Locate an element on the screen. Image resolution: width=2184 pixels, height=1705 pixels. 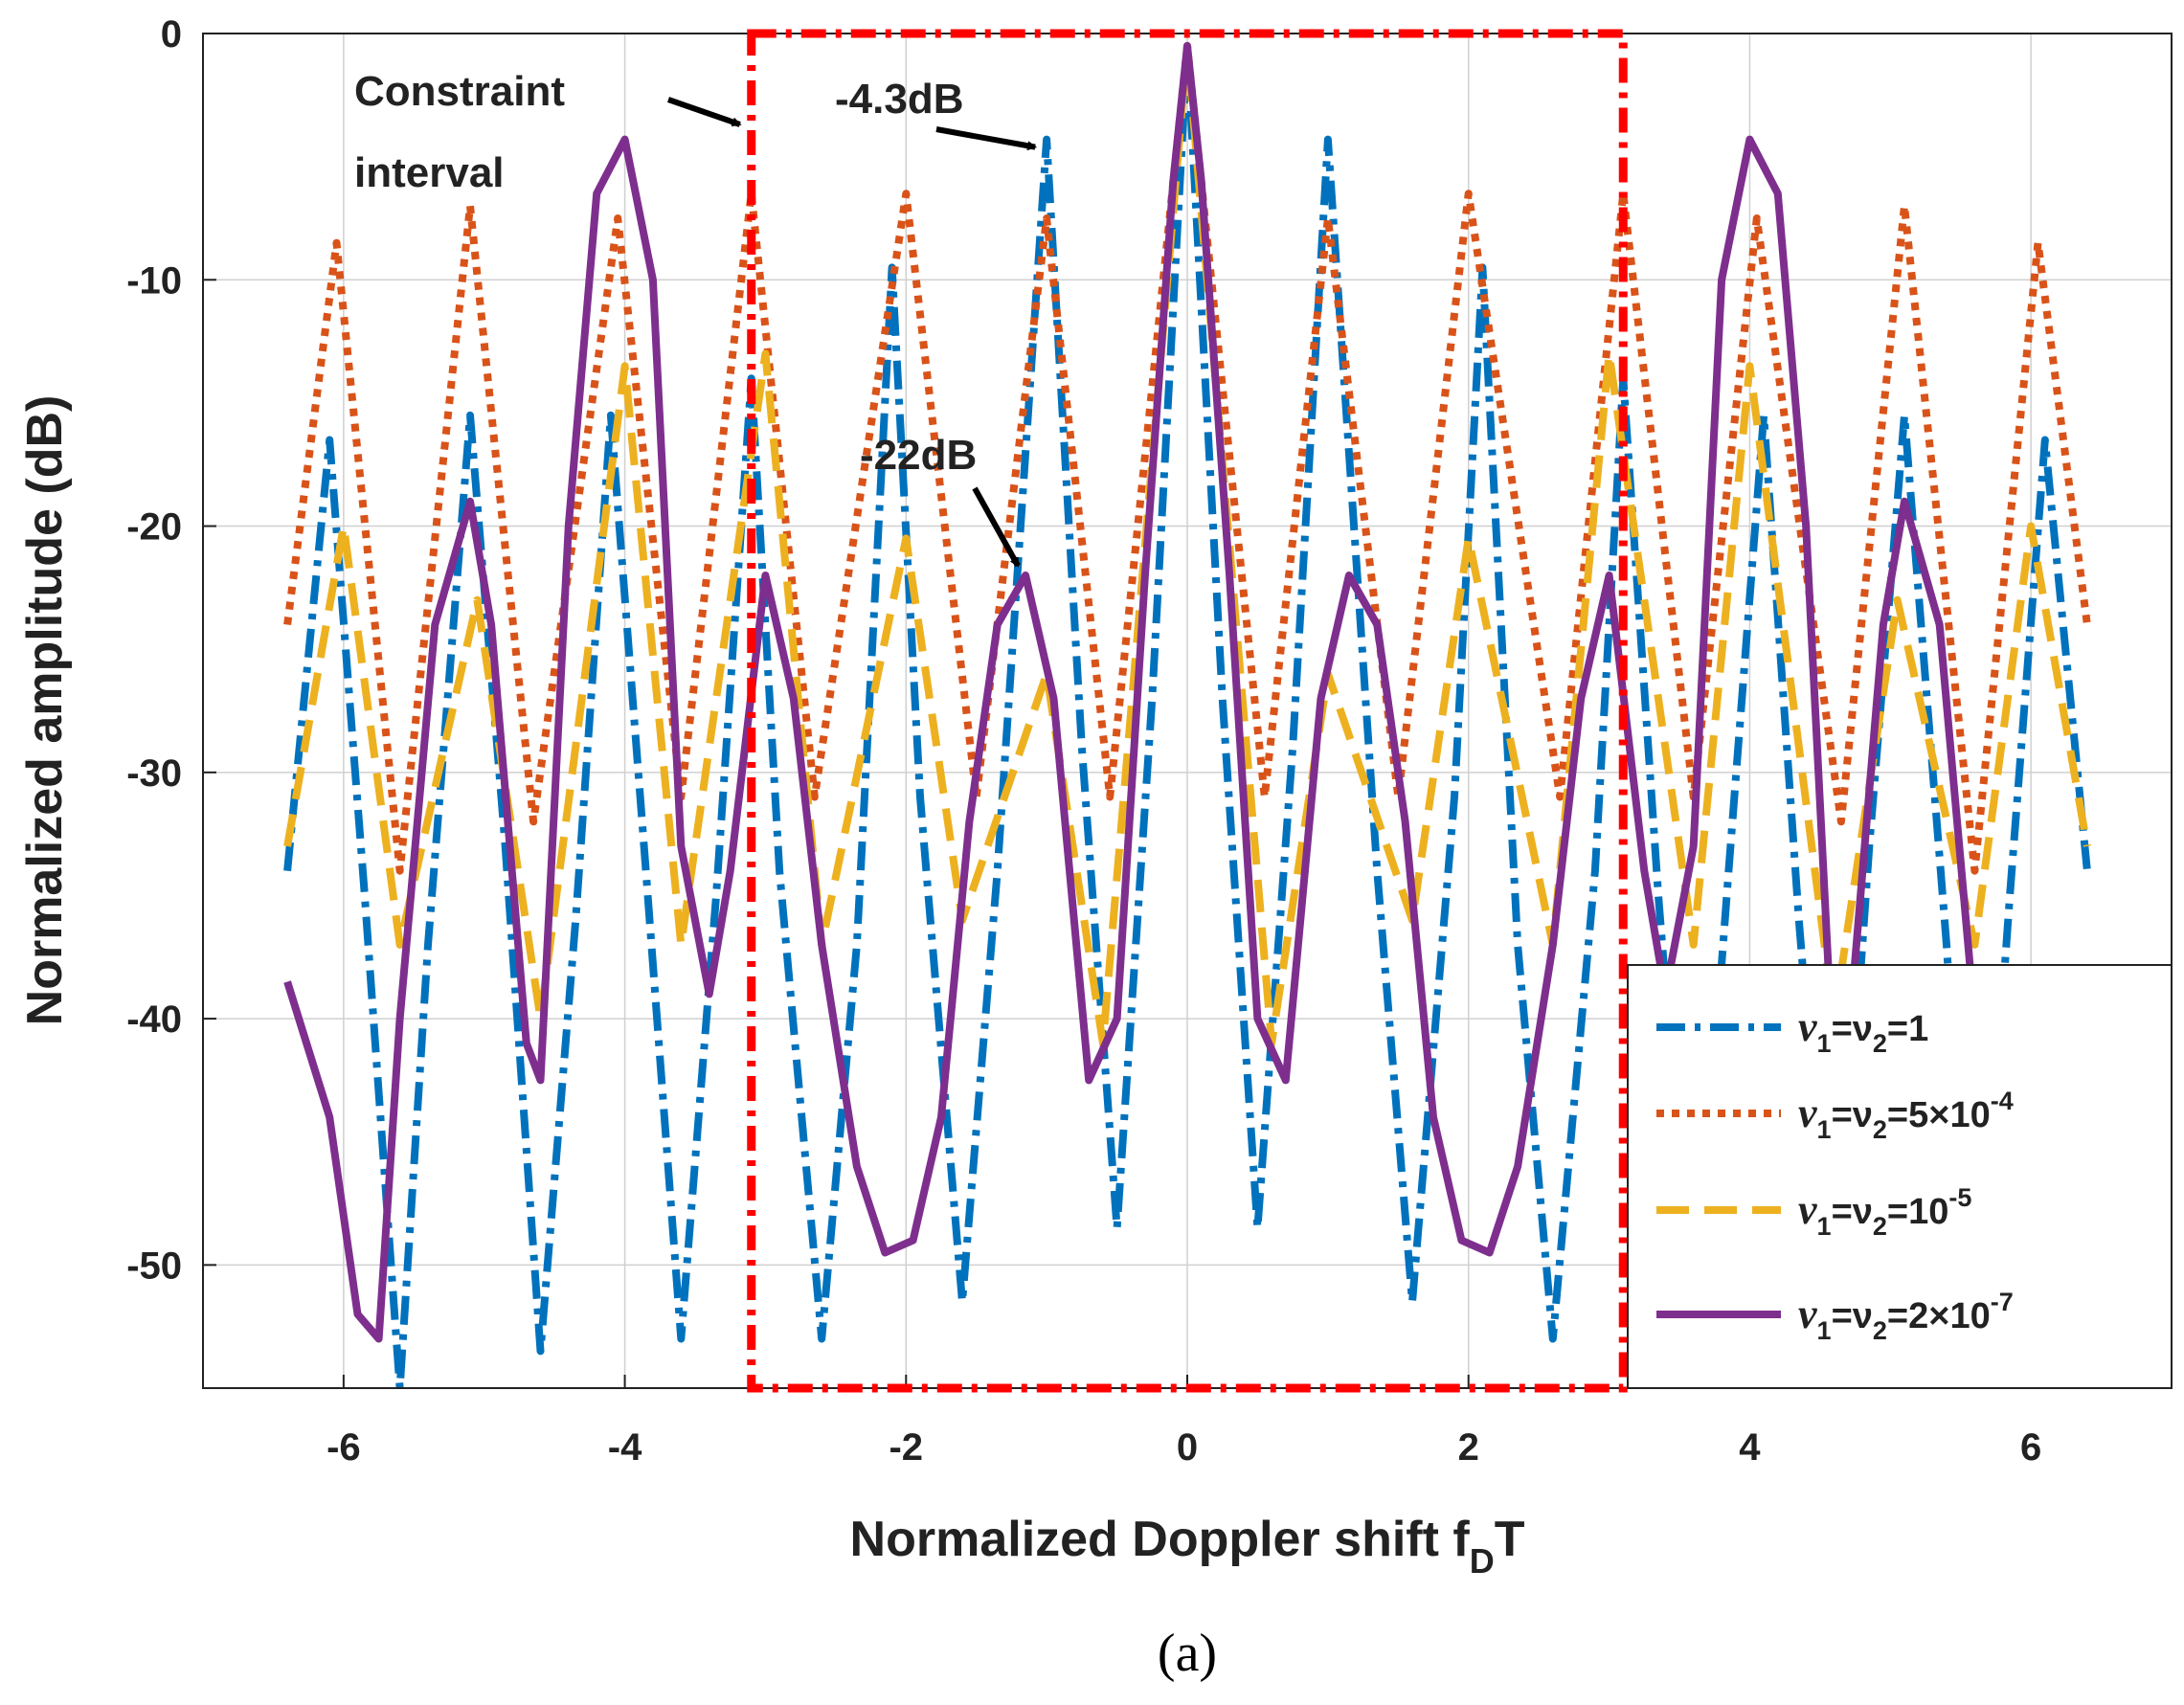
x-tick-label: 0 is located at coordinates (1188, 1448).